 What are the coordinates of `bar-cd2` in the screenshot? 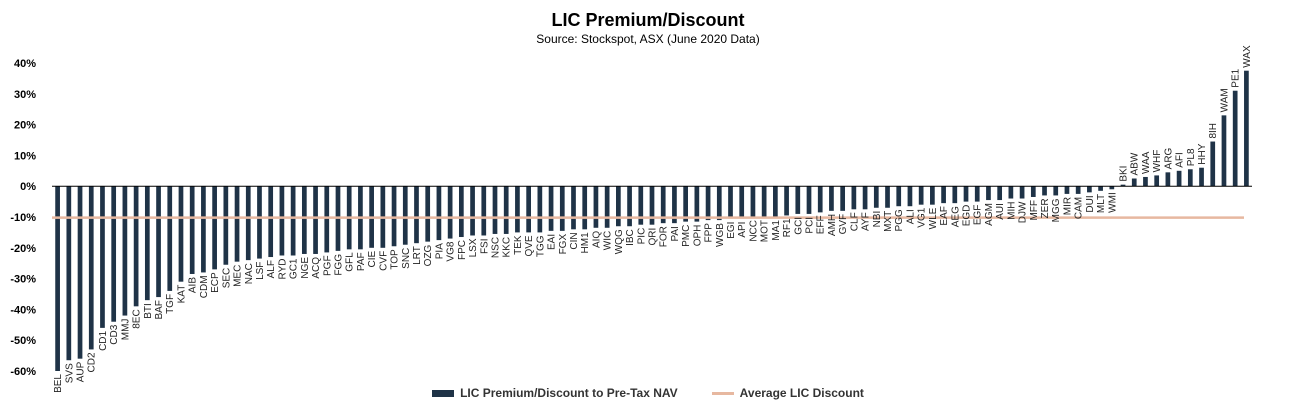 It's located at (91, 268).